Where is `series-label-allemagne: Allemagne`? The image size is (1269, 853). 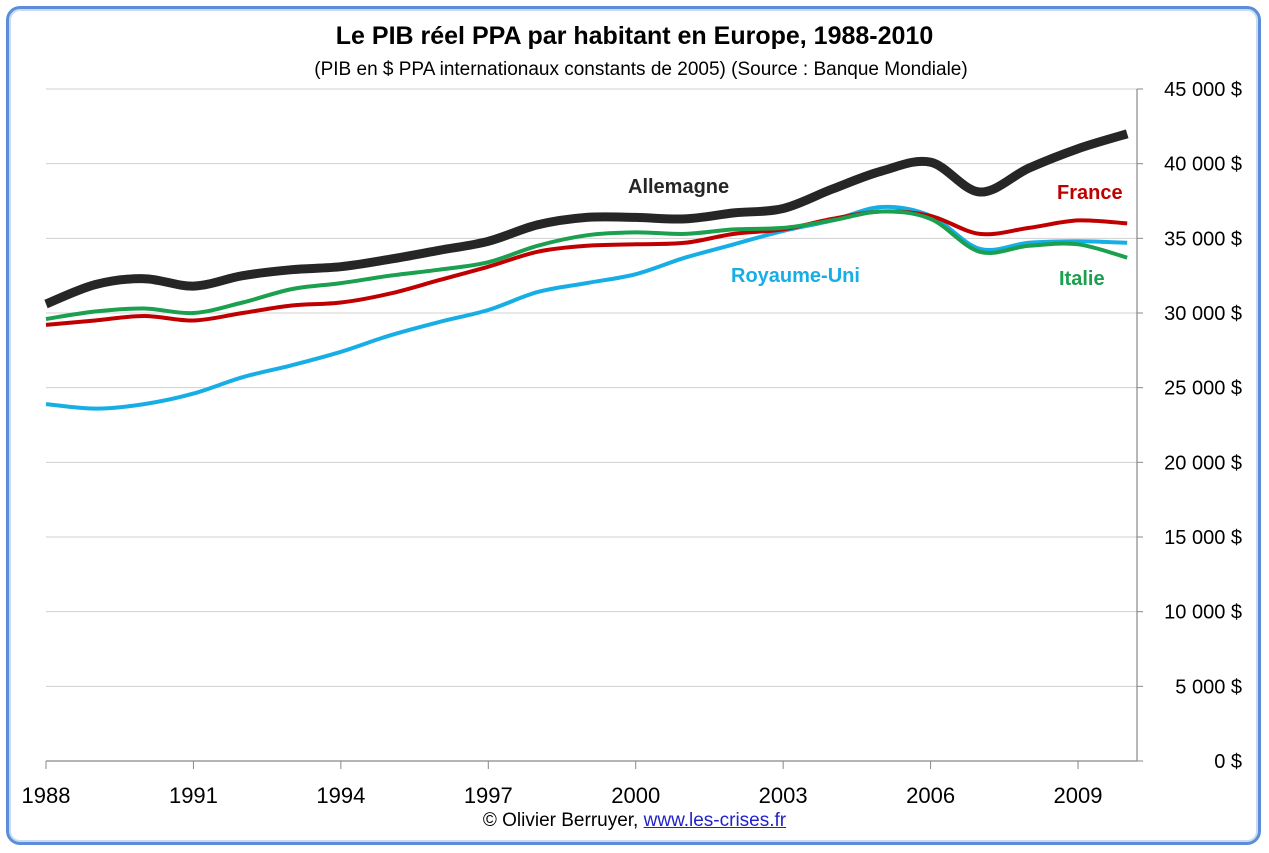
series-label-allemagne: Allemagne is located at coordinates (678, 187).